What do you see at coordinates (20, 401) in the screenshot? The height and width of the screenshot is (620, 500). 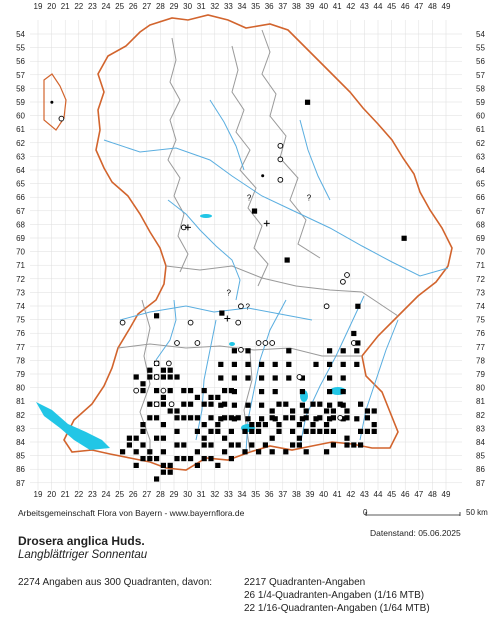 I see `y-tick-label: 81` at bounding box center [20, 401].